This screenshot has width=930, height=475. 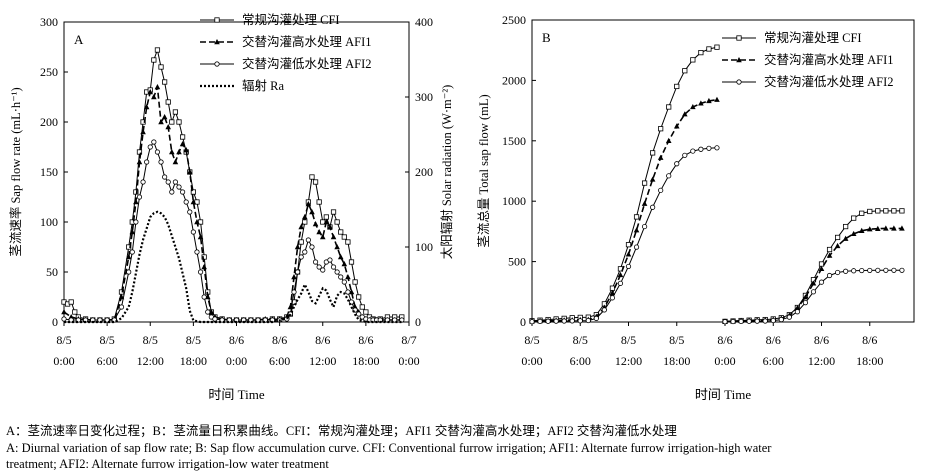 I want to click on series-line, so click(x=624, y=235).